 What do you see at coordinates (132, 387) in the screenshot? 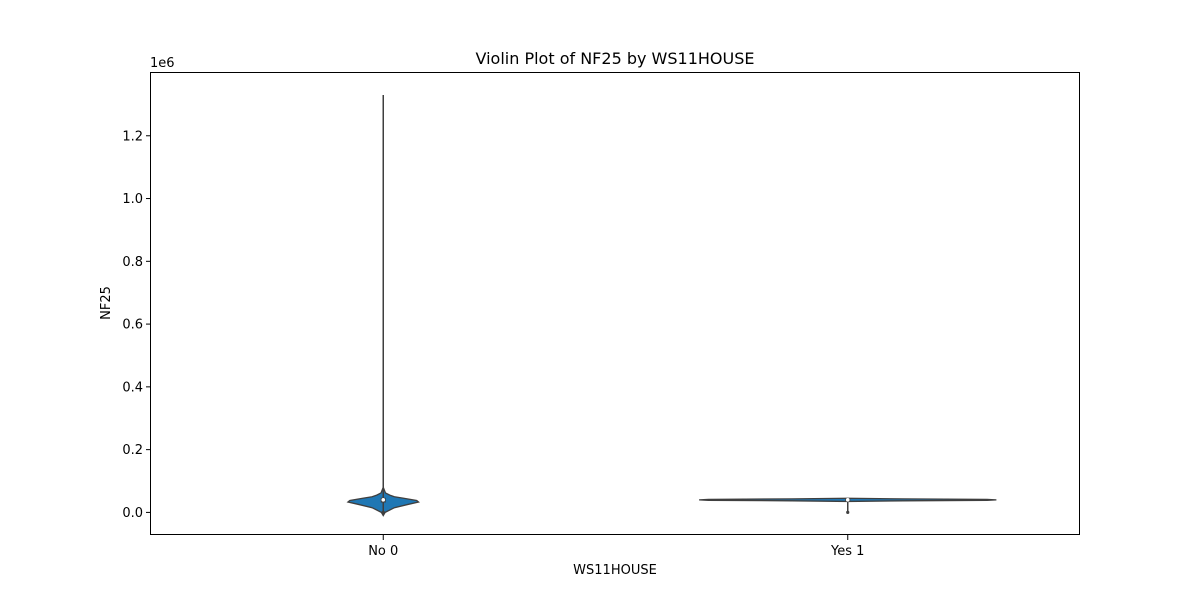
I see `y-tick-label: 0.4` at bounding box center [132, 387].